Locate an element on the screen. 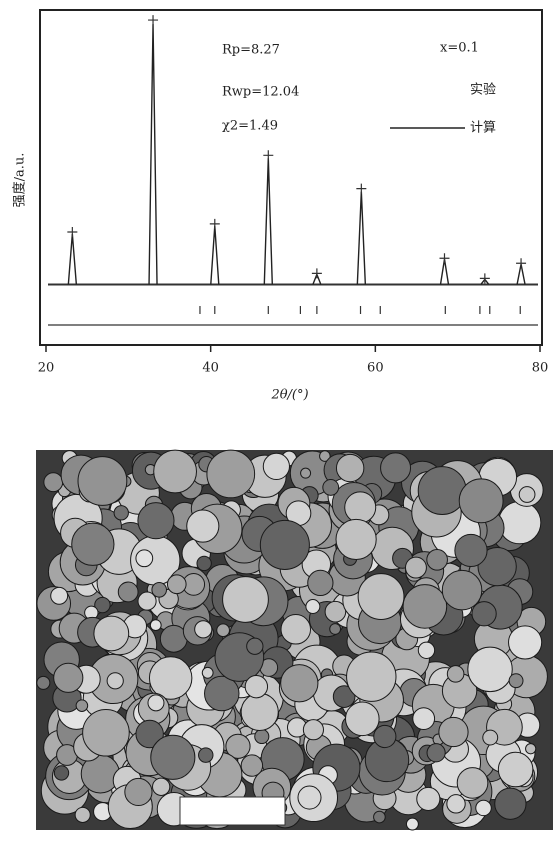  x-tick-label: 40 is located at coordinates (210, 368).